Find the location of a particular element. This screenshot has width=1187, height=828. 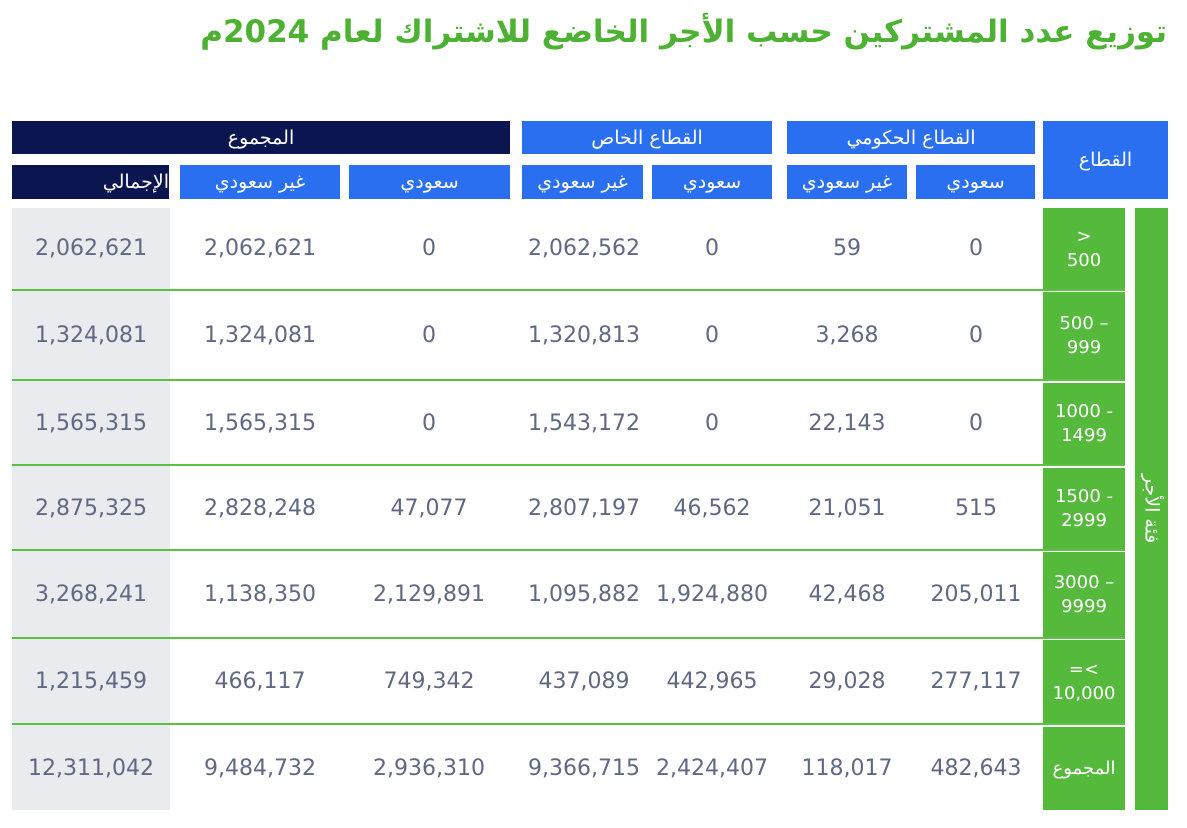

header-gov-non-saudi: غير سعودي is located at coordinates (847, 182).